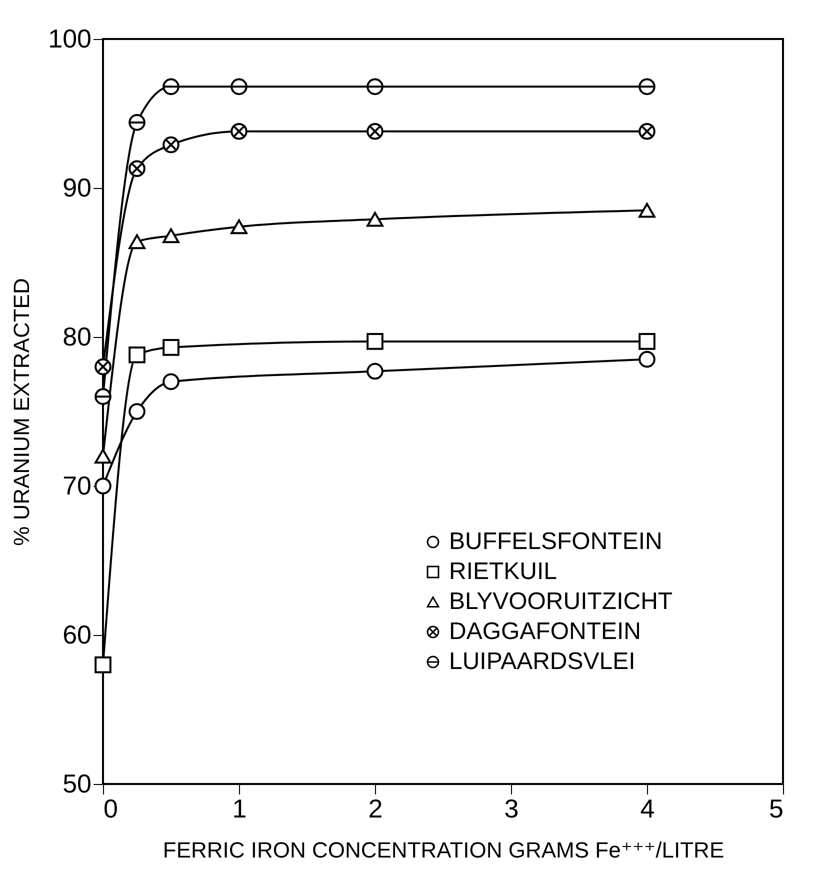  I want to click on x-axis-title: FERRIC IRON CONCENTRATION GRAMS Fe⁺⁺⁺/LITRE, so click(443, 850).